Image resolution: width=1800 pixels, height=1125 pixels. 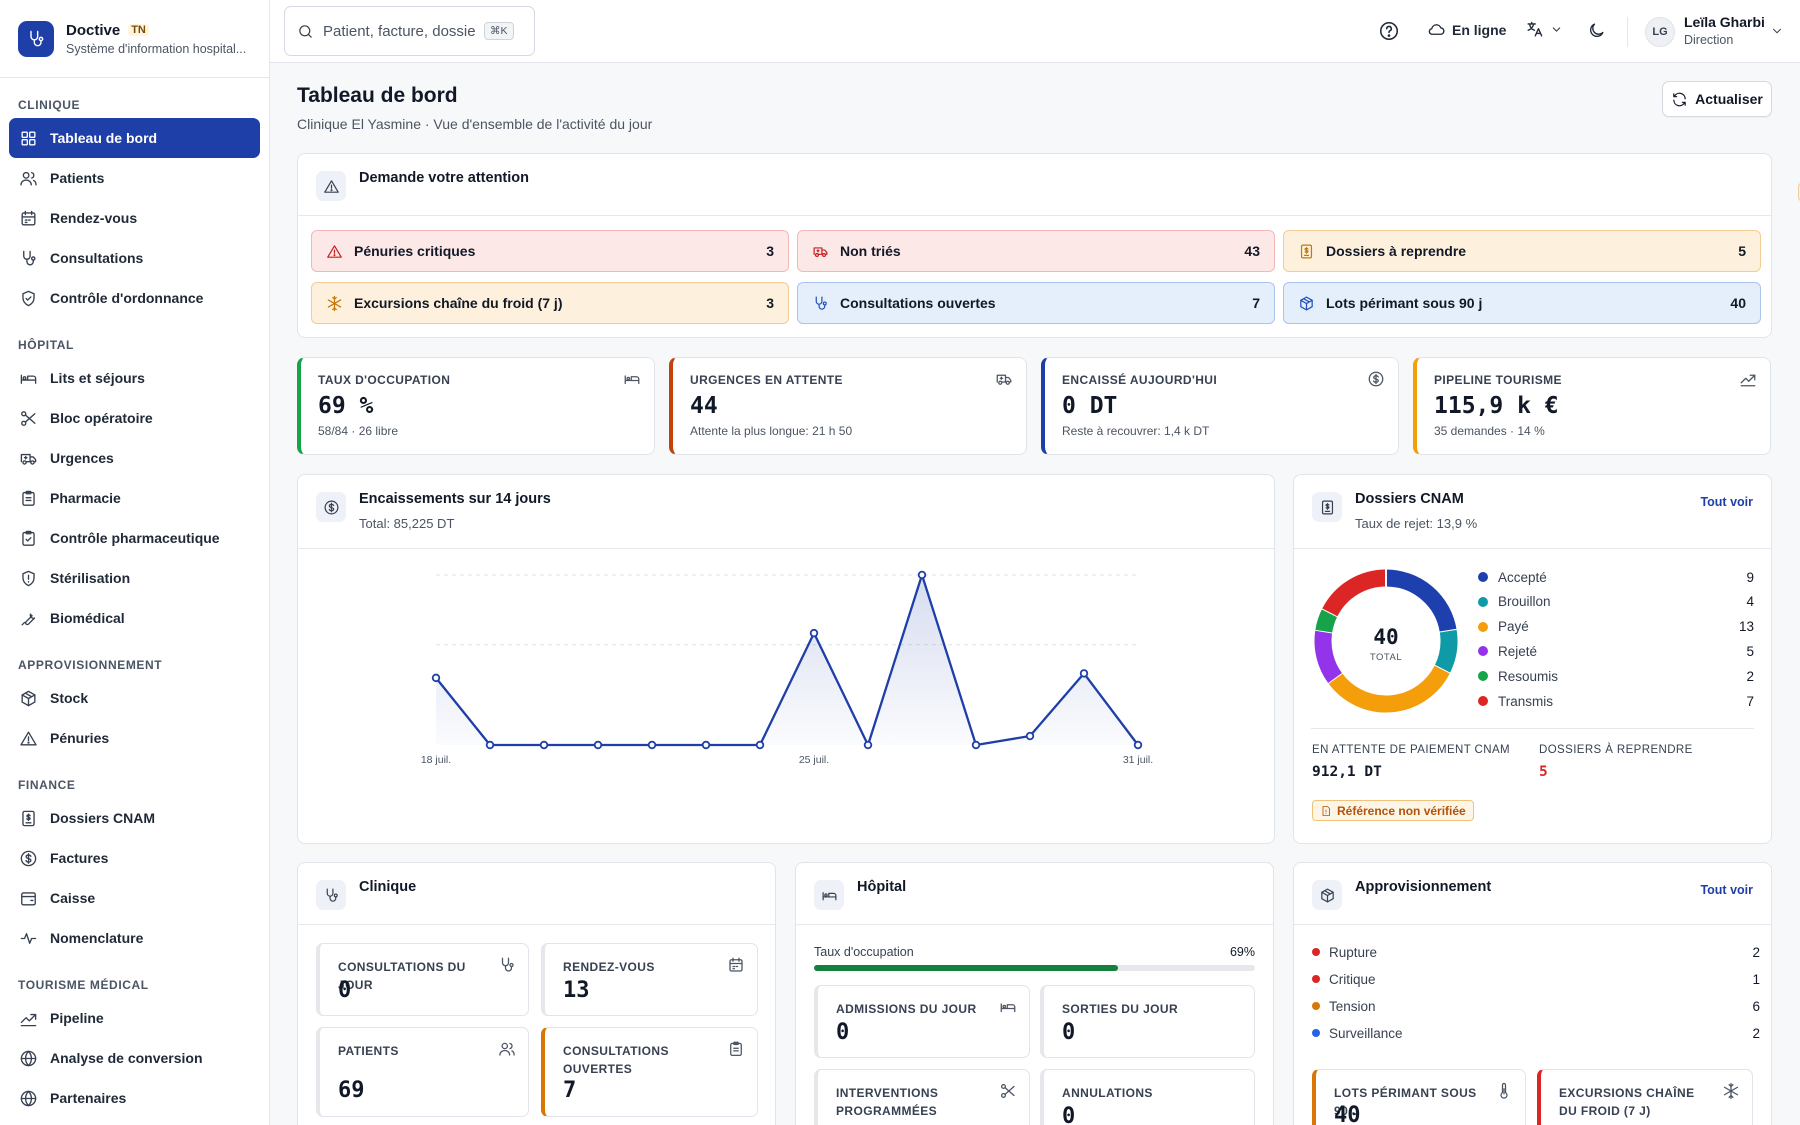 I want to click on clinique-stat-card: PATIENTS 69, so click(x=422, y=1072).